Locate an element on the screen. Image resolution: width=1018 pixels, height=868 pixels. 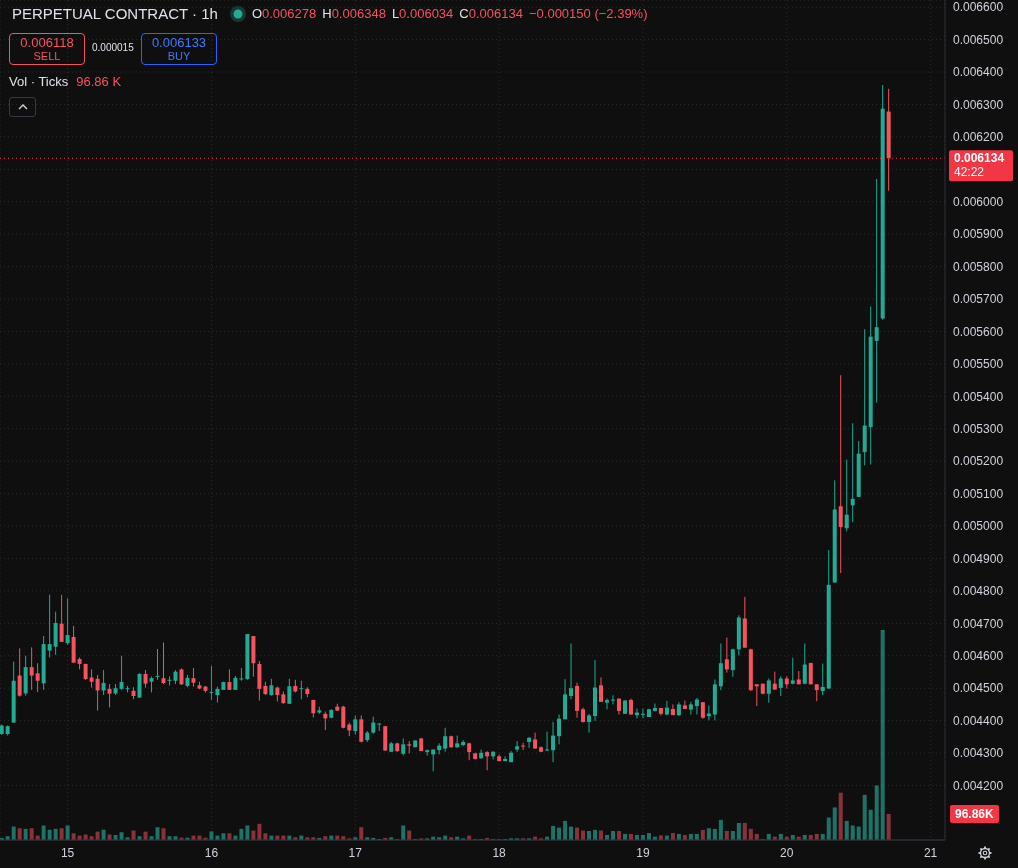
annotation: 0.006134 is located at coordinates (495, 13).